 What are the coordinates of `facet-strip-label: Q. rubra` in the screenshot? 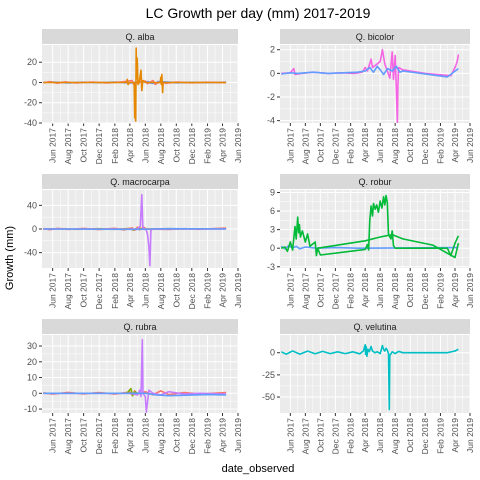 It's located at (139, 327).